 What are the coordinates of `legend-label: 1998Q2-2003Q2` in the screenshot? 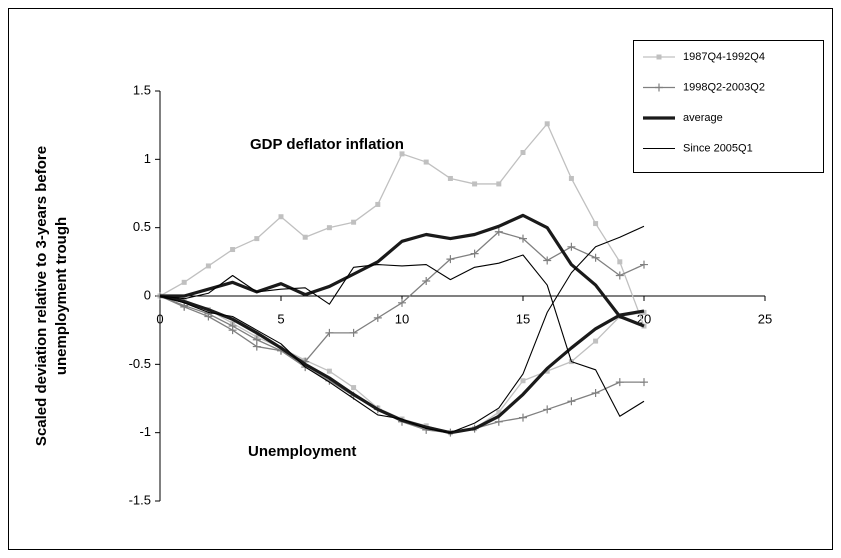 It's located at (724, 87).